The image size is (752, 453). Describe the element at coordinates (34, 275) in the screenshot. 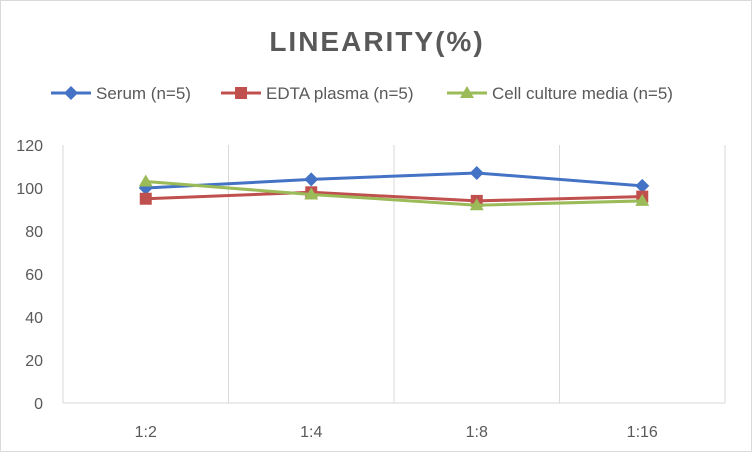

I see `y-tick-label: 60` at that location.